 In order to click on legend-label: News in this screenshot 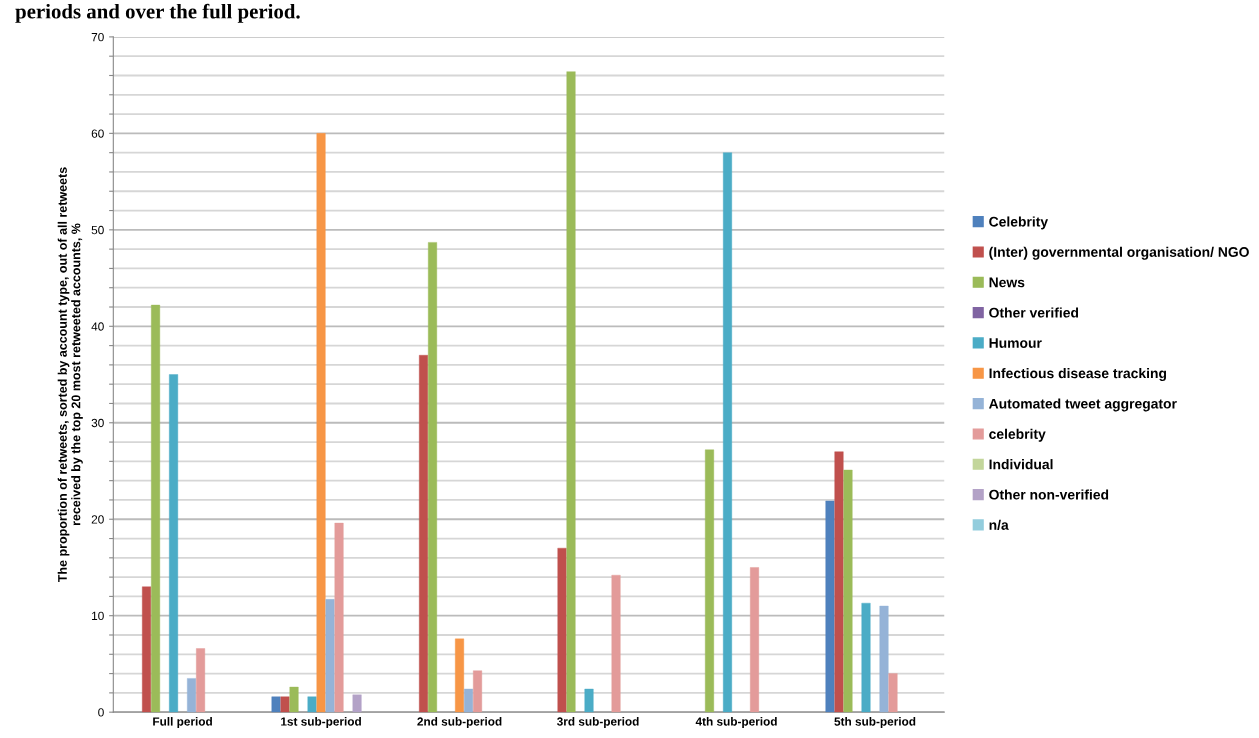, I will do `click(1007, 282)`.